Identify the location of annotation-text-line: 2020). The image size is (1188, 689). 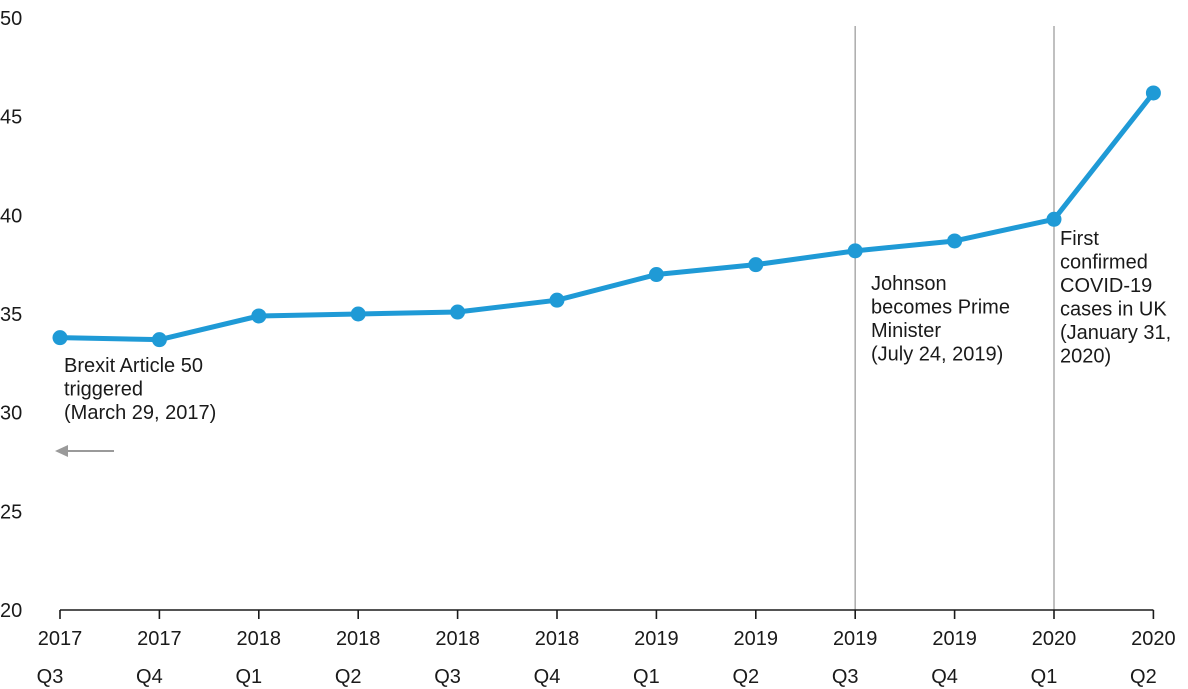
(1085, 357).